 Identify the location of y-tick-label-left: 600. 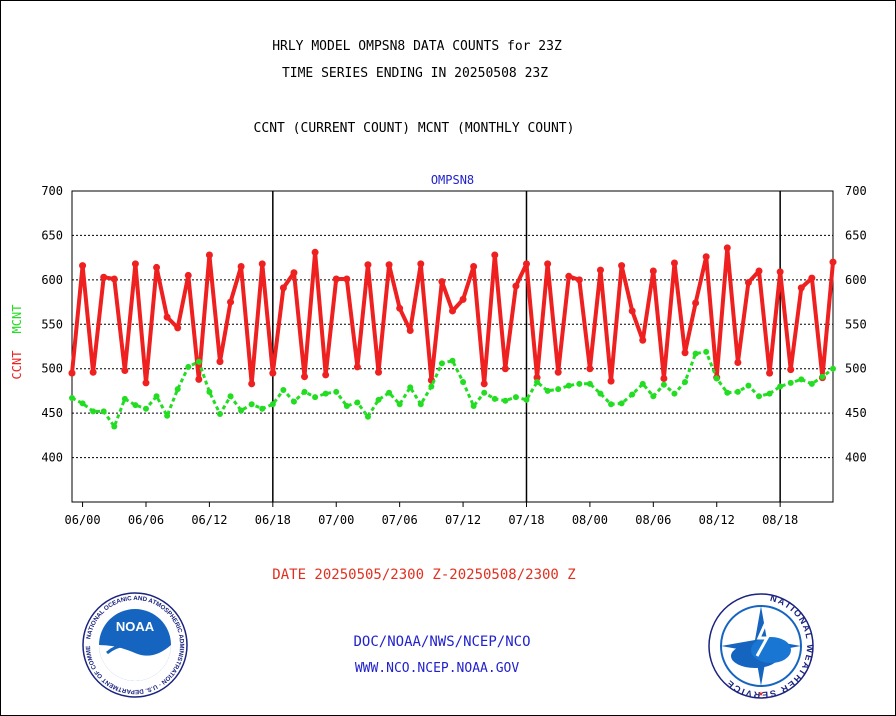
(52, 280).